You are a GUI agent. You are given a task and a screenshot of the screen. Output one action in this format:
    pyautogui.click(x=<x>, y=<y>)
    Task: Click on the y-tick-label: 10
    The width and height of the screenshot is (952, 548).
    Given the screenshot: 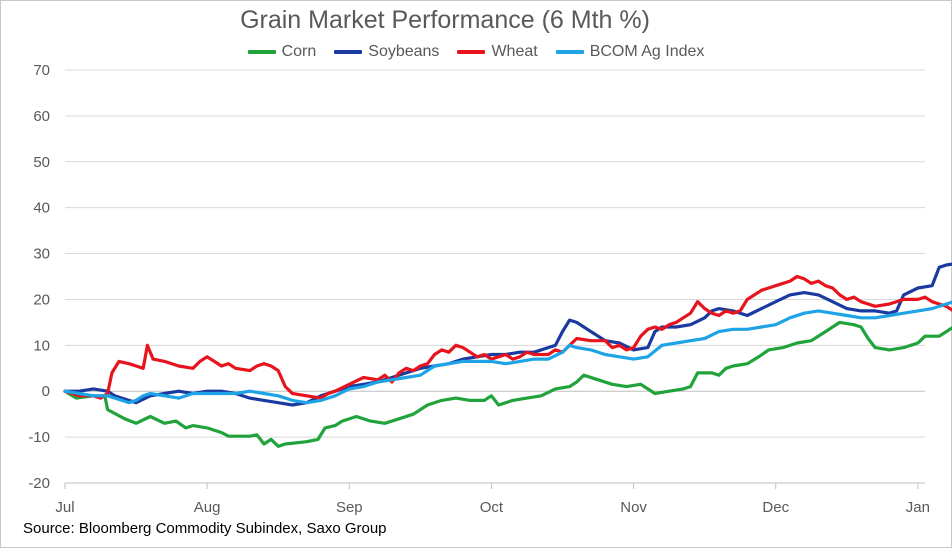 What is the action you would take?
    pyautogui.click(x=41, y=345)
    